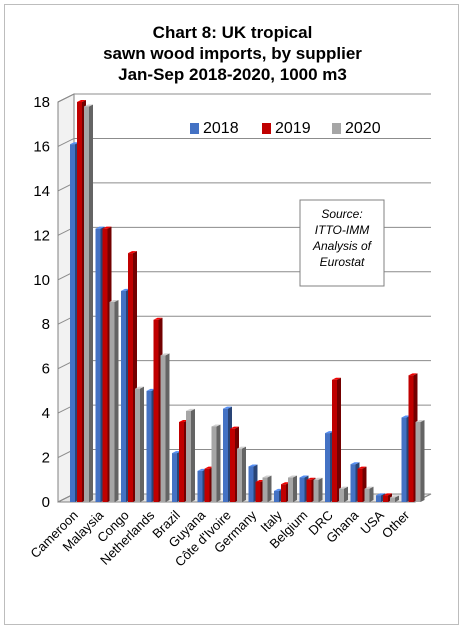  Describe the element at coordinates (396, 524) in the screenshot. I see `x-category-label: Other` at that location.